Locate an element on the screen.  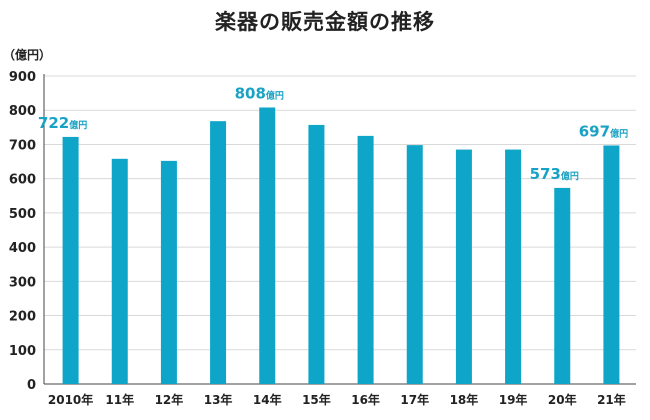
y-tick-label: 100 is located at coordinates (22, 351).